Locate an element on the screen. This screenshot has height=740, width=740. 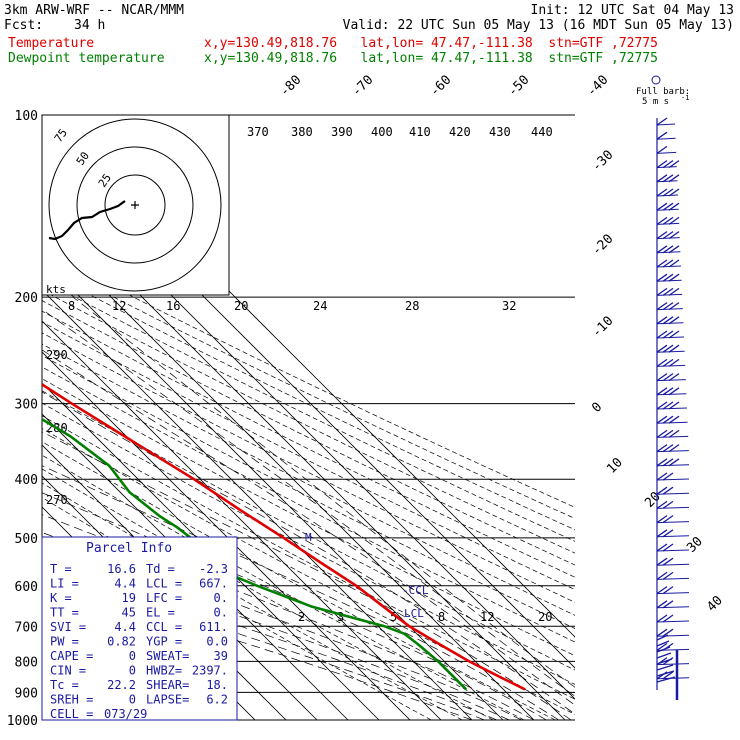
hodograph: 25 50 75 kts is located at coordinates (135, 205).